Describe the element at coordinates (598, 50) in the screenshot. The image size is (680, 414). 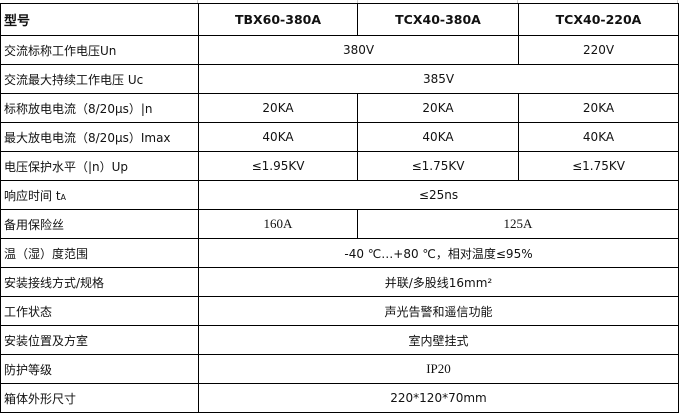
I see `cell: 220V` at that location.